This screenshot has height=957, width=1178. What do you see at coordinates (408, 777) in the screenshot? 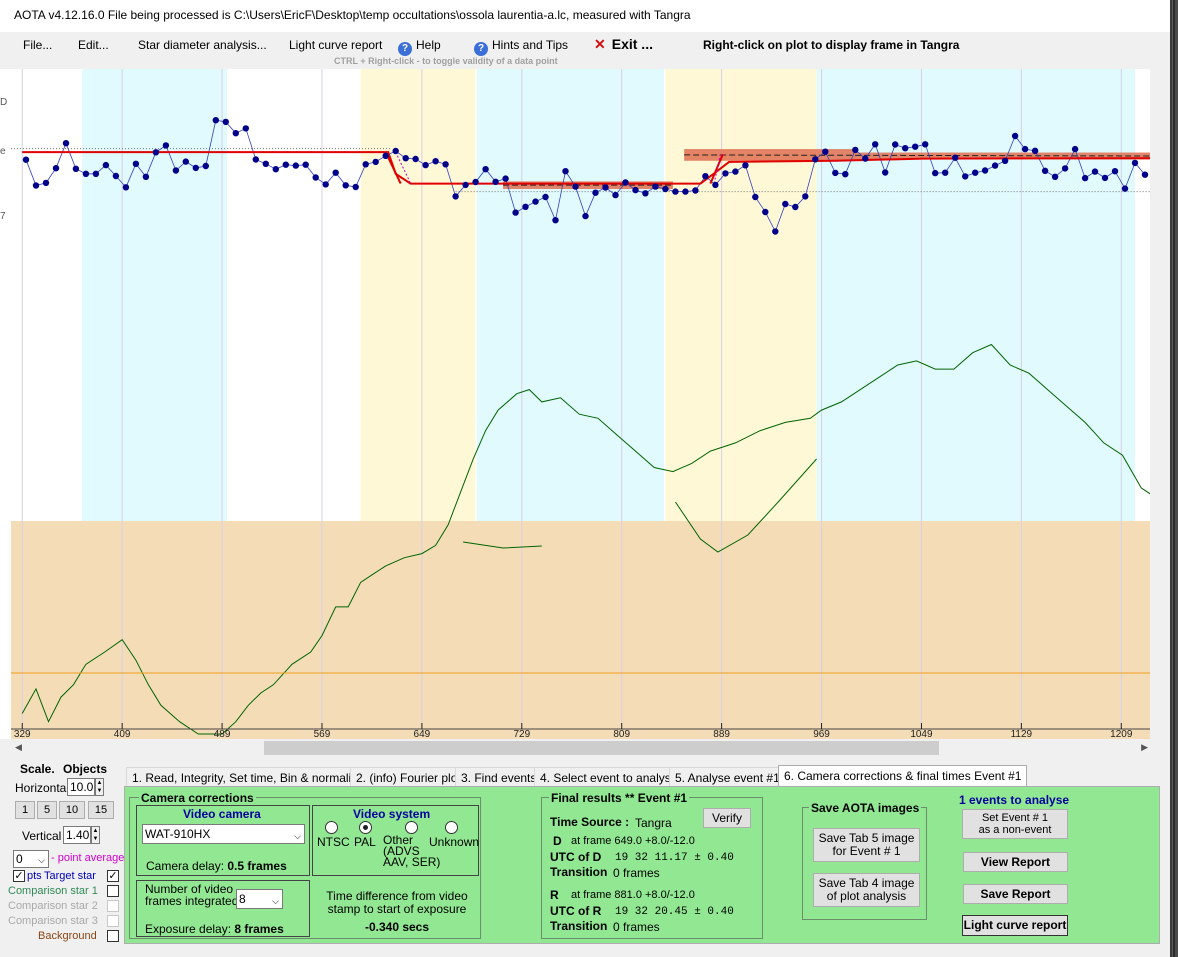
I see `tab-fourier-plot: 2. (info) Fourier plot` at bounding box center [408, 777].